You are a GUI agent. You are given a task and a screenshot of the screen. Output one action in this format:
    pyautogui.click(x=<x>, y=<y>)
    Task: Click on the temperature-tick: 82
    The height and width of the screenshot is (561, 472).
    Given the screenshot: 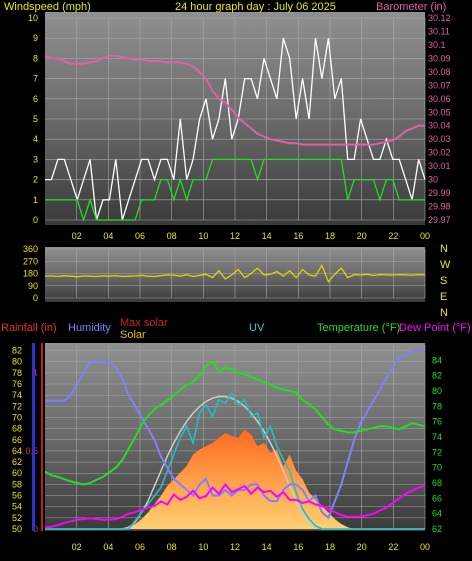 What is the action you would take?
    pyautogui.click(x=437, y=376)
    